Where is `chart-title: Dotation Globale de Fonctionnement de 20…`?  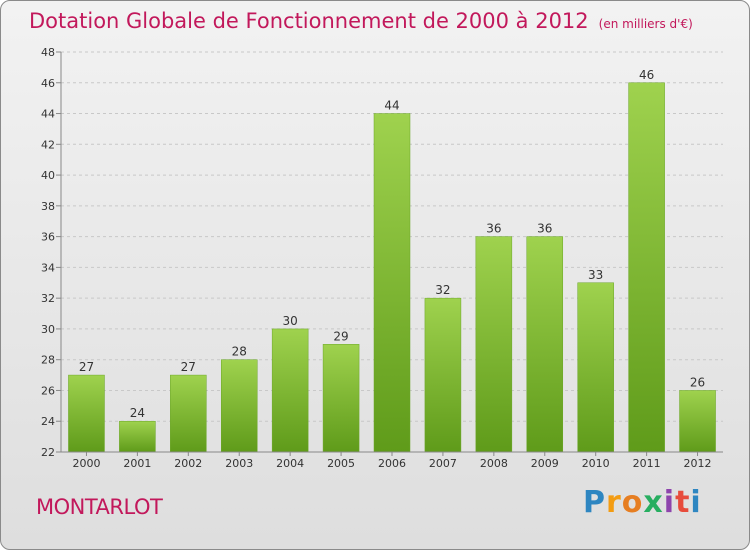
chart-title: Dotation Globale de Fonctionnement de 20… is located at coordinates (361, 21).